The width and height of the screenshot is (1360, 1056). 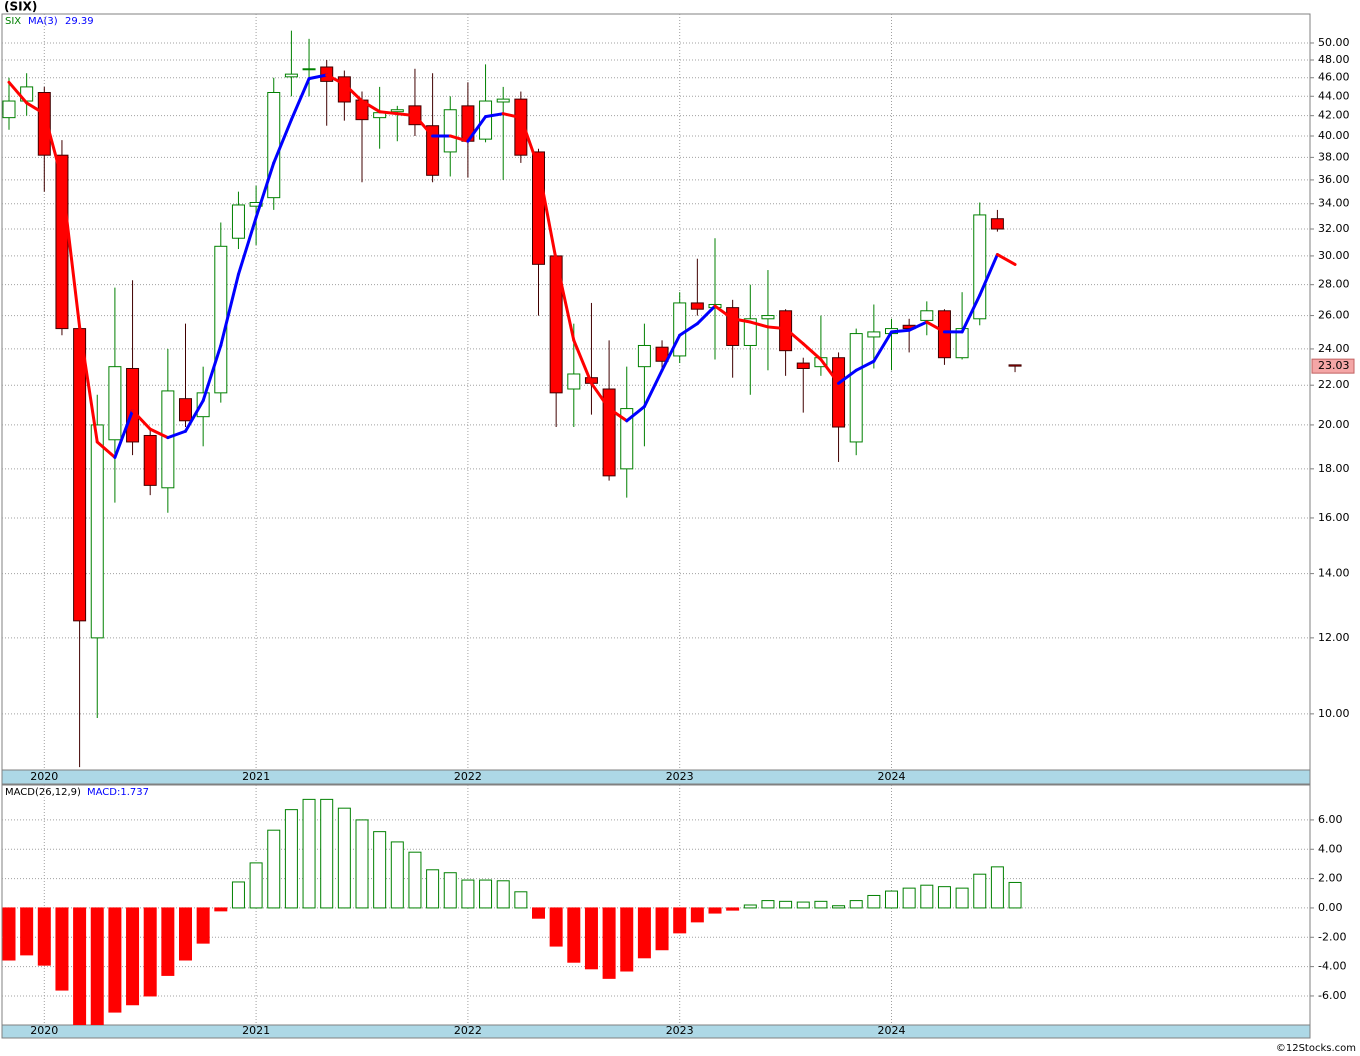 What do you see at coordinates (1334, 179) in the screenshot?
I see `y-tick-label: 36.00` at bounding box center [1334, 179].